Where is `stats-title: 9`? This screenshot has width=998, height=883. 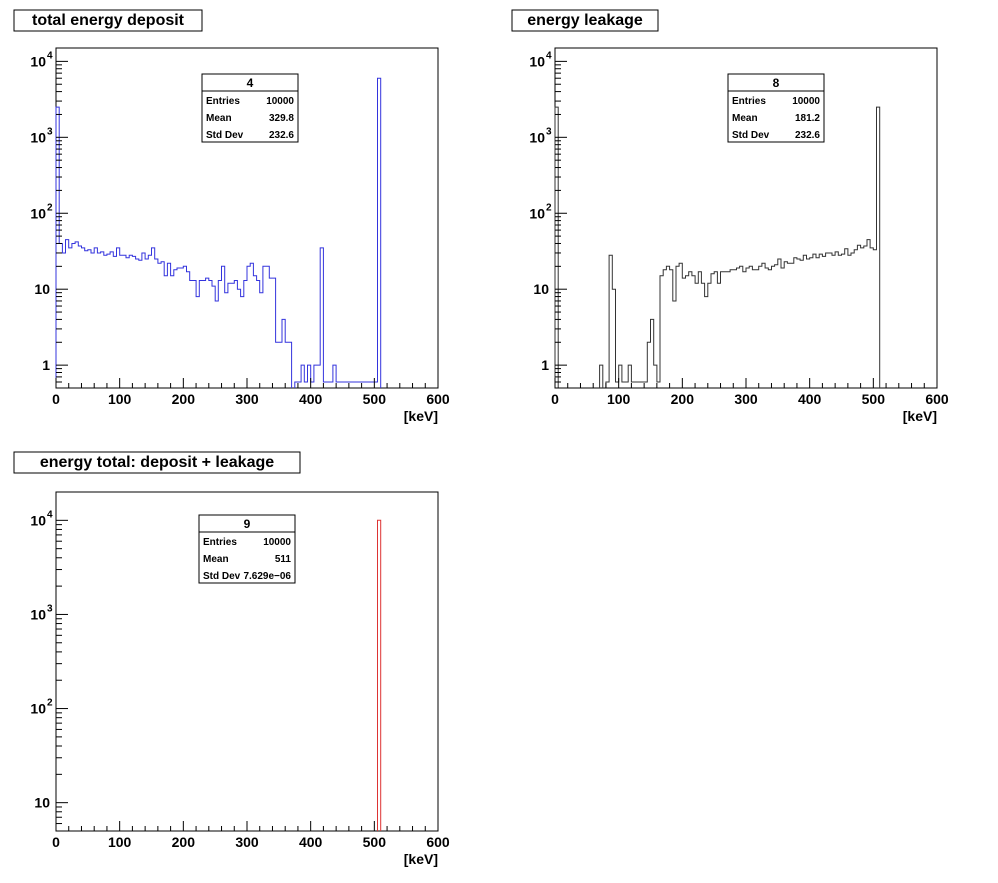
stats-title: 9 is located at coordinates (247, 524).